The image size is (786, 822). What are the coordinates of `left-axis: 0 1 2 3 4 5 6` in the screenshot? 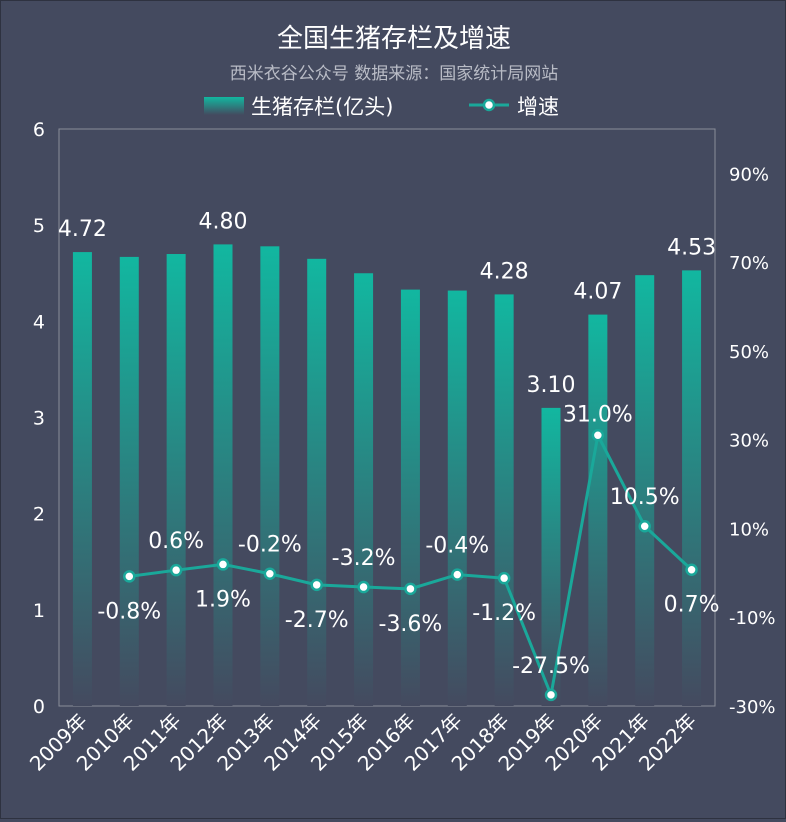 It's located at (39, 418).